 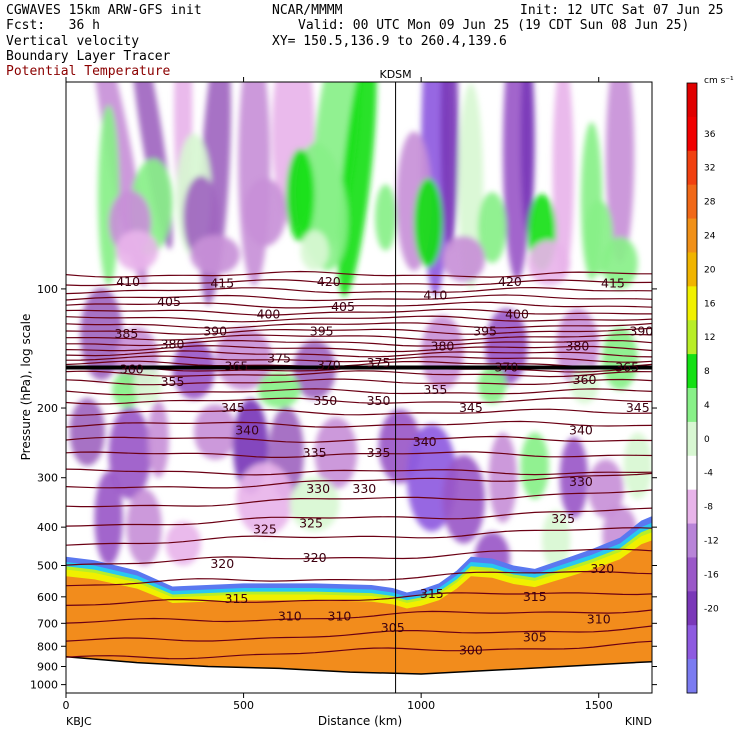 I want to click on tracer-core, so click(x=359, y=610).